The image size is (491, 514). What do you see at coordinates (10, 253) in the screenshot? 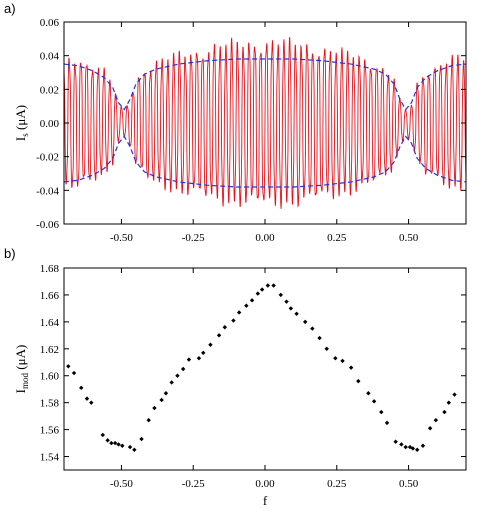
I see `panel-b-label: b)` at bounding box center [10, 253].